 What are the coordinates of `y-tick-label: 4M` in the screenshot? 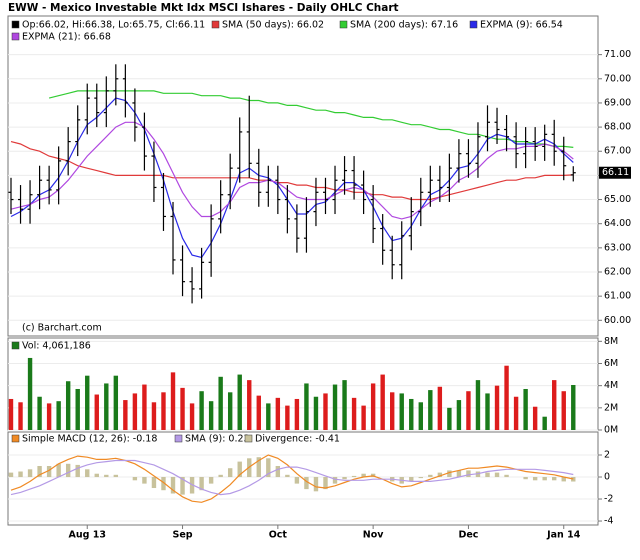 It's located at (611, 385).